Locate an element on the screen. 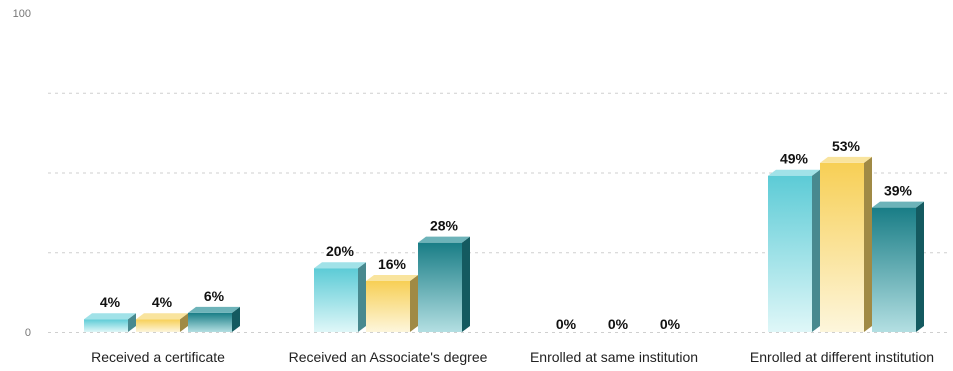 The image size is (953, 371). y-axis: 0 100 is located at coordinates (22, 173).